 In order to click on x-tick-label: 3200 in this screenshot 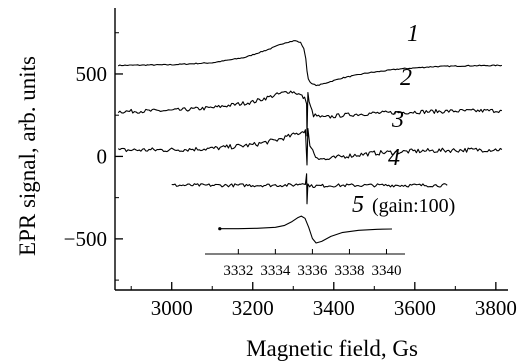, I will do `click(253, 308)`.